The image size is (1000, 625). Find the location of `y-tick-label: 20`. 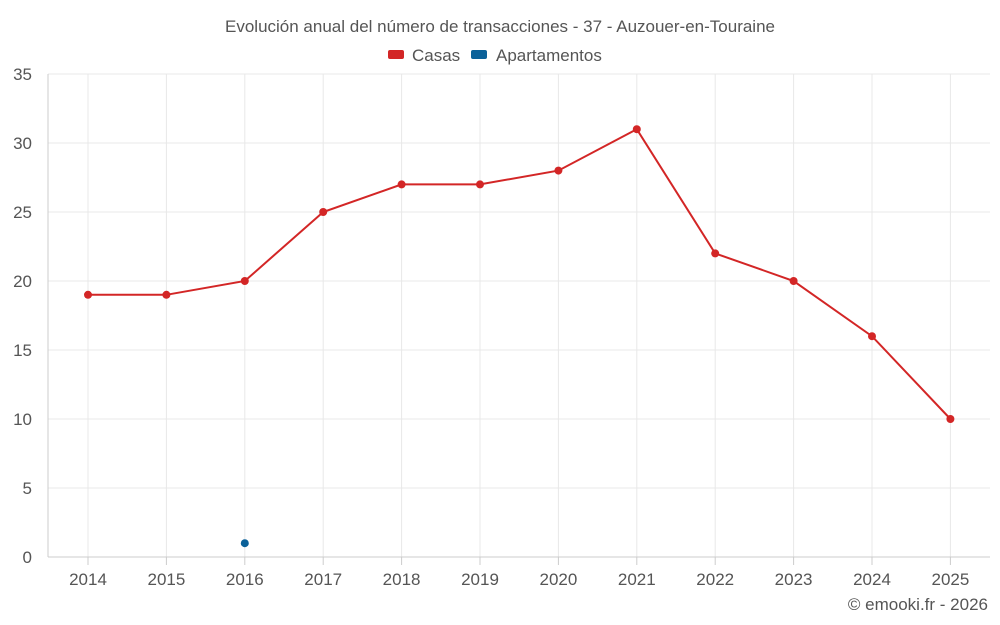

y-tick-label: 20 is located at coordinates (22, 281).